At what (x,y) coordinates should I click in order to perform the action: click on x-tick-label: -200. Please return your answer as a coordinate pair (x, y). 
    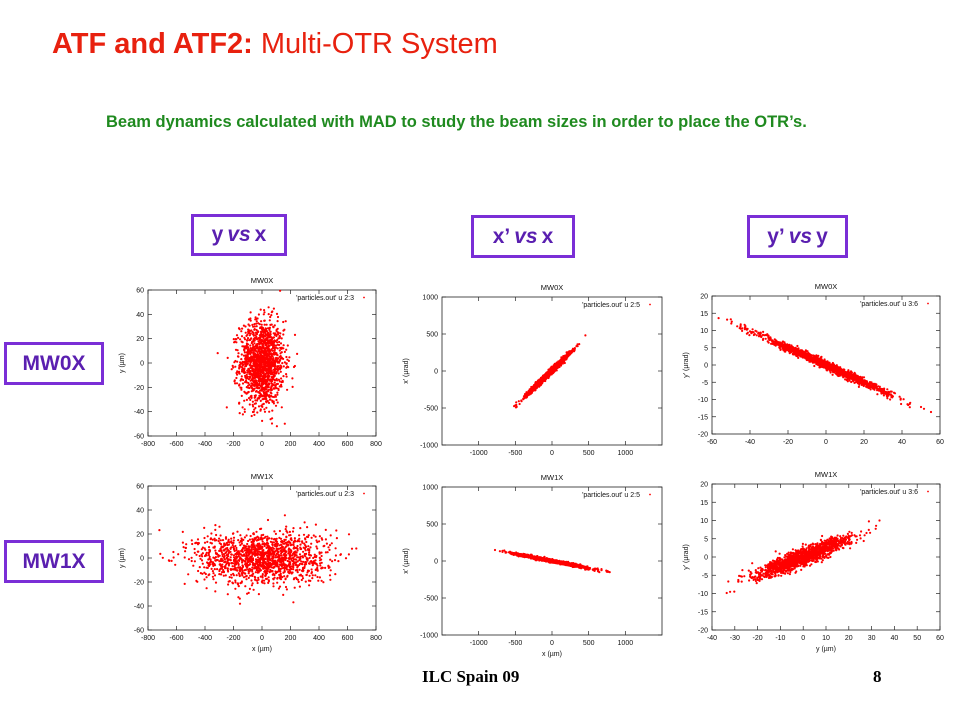
    Looking at the image, I should click on (233, 638).